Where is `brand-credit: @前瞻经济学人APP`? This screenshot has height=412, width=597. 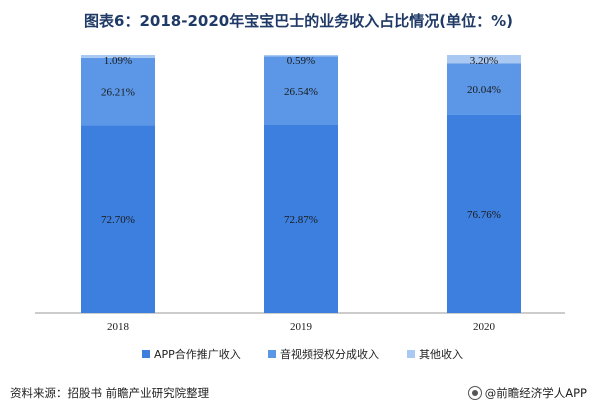 brand-credit: @前瞻经济学人APP is located at coordinates (527, 393).